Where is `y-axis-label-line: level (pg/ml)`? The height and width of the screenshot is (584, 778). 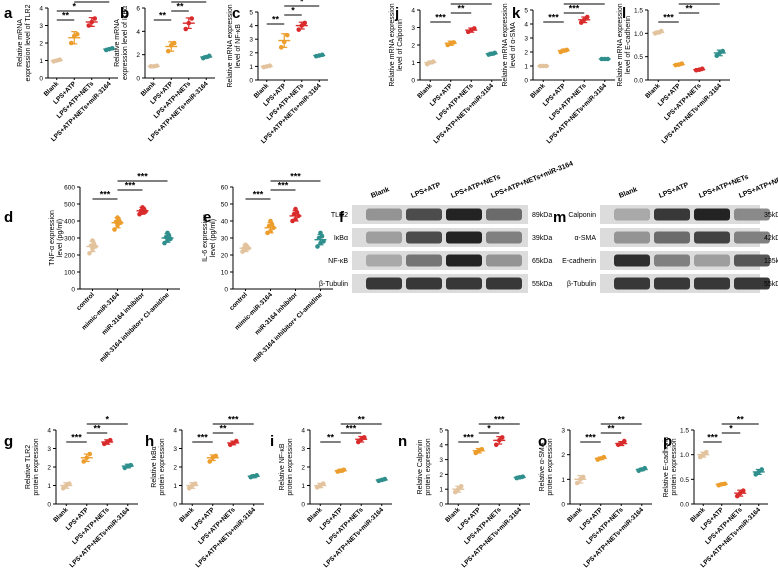 y-axis-label-line: level (pg/ml) is located at coordinates (60, 238).